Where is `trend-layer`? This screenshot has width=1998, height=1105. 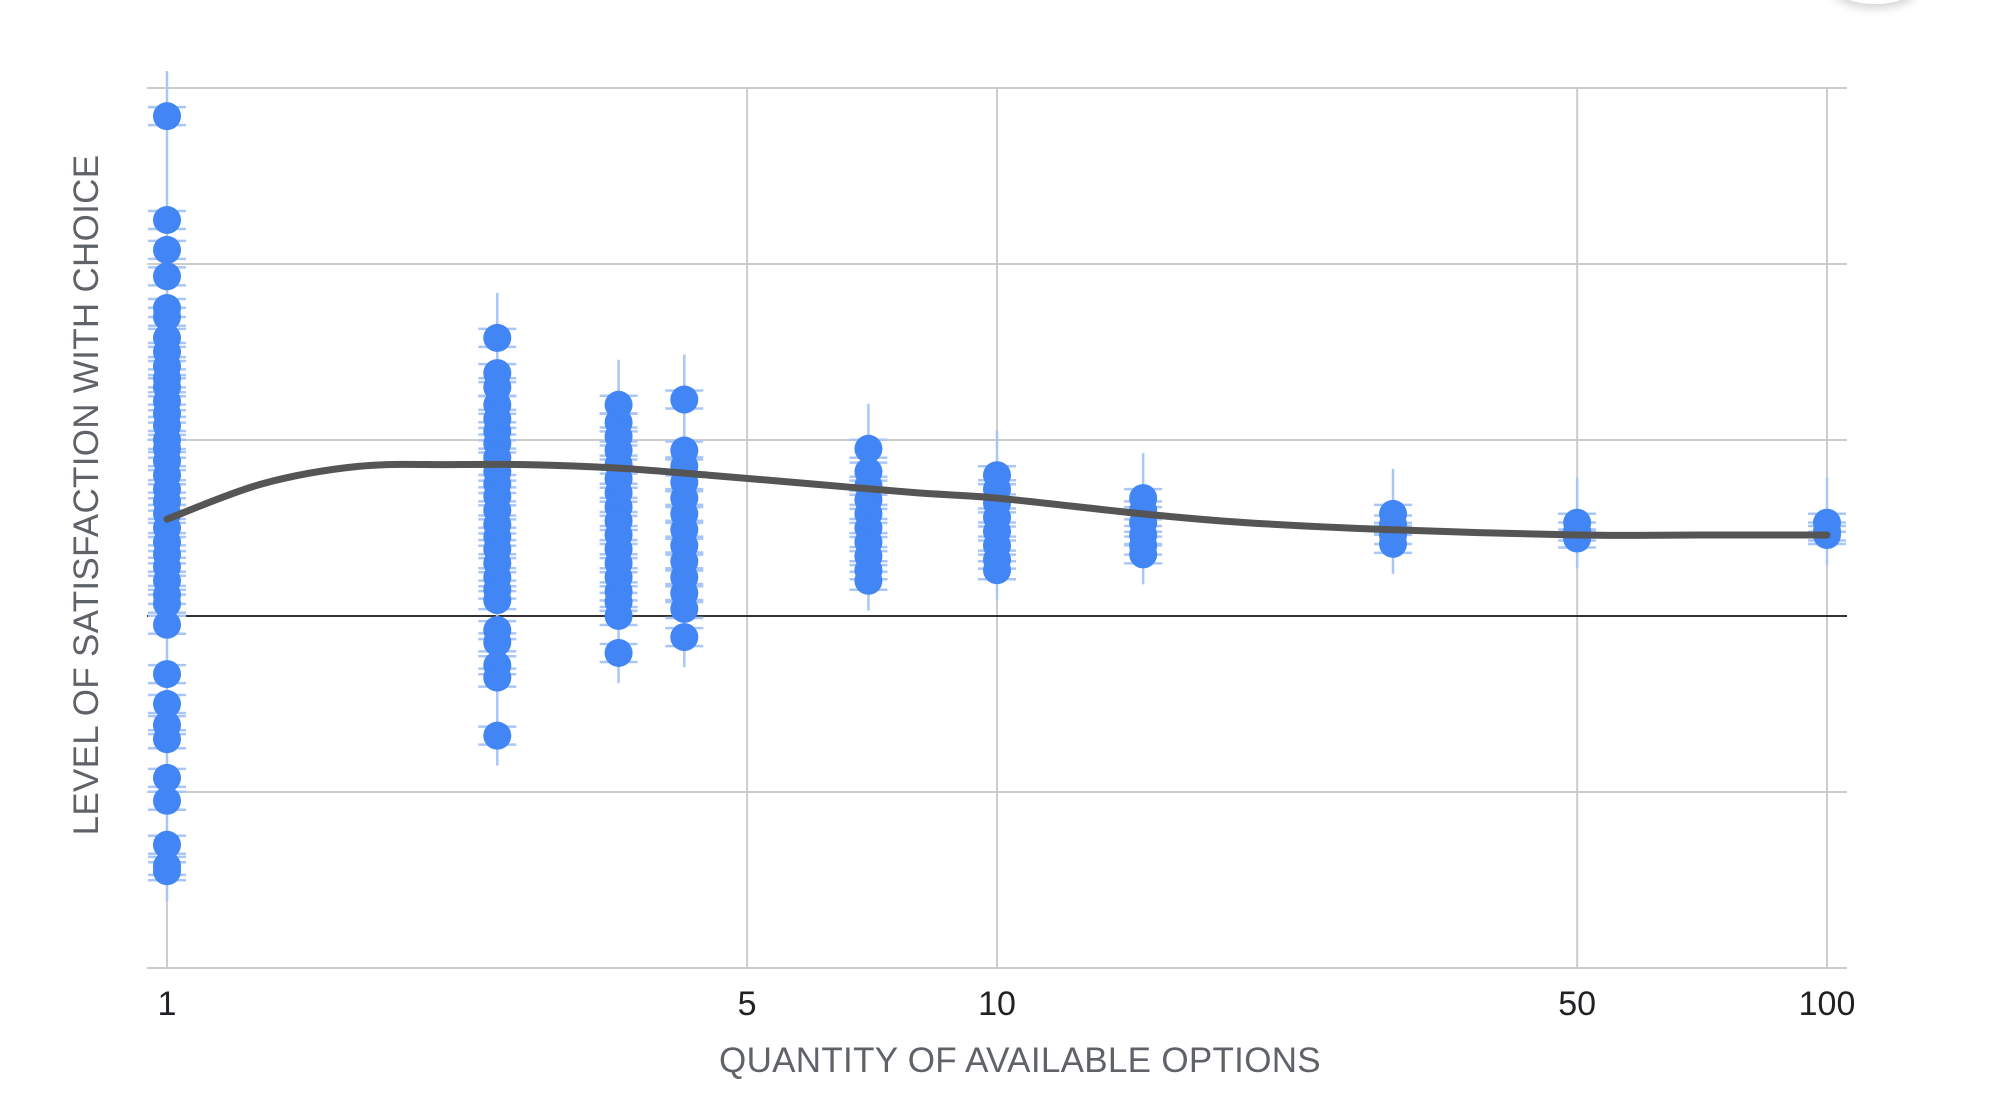
trend-layer is located at coordinates (997, 499).